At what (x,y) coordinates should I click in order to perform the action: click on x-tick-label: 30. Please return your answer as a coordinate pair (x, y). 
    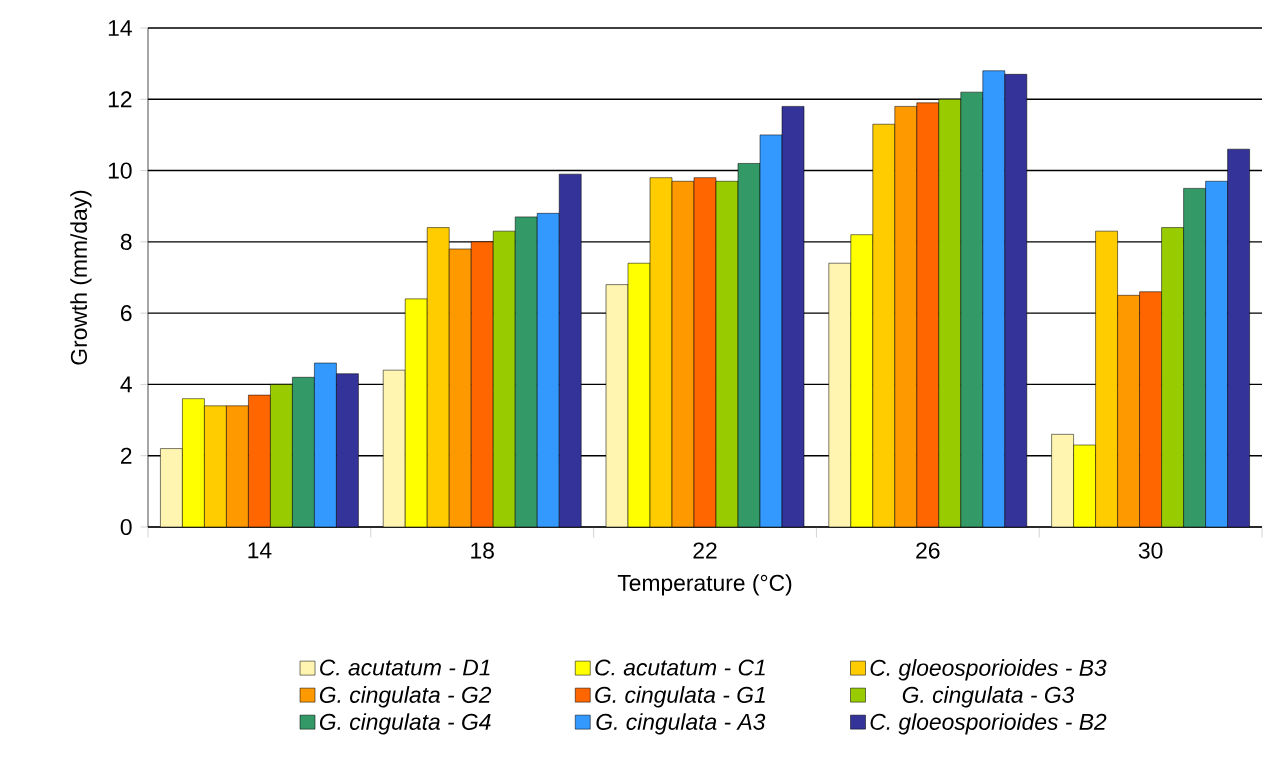
    Looking at the image, I should click on (1150, 550).